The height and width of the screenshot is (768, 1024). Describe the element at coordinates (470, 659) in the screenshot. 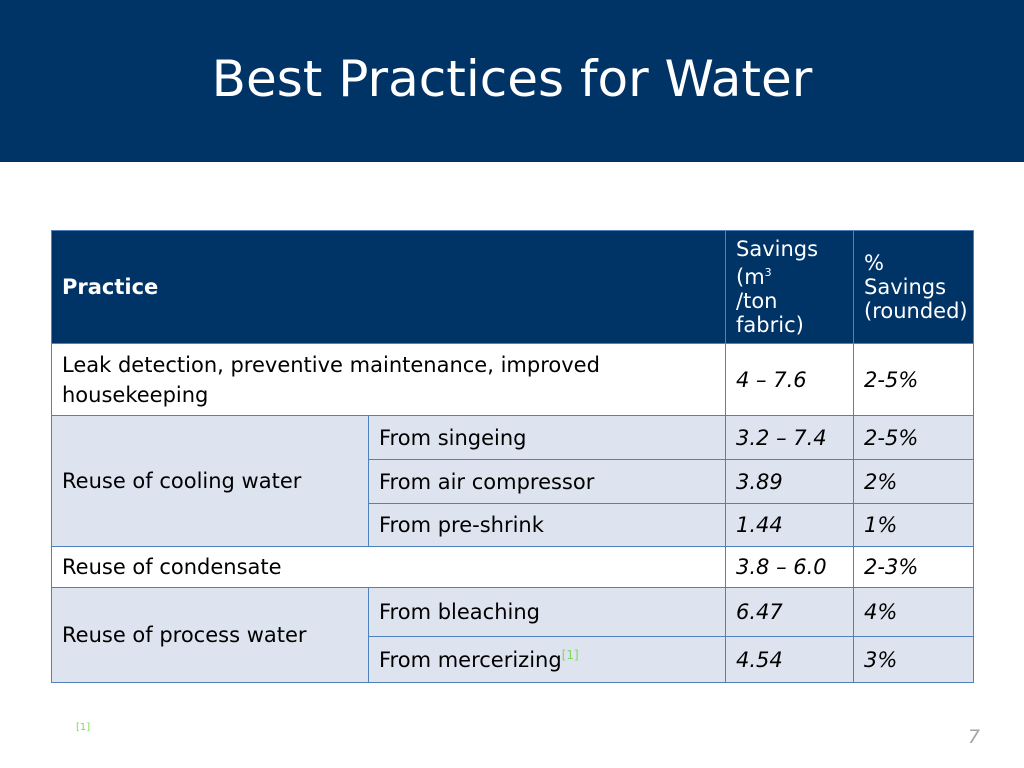

I see `sub-practice-text: From mercerizing` at that location.